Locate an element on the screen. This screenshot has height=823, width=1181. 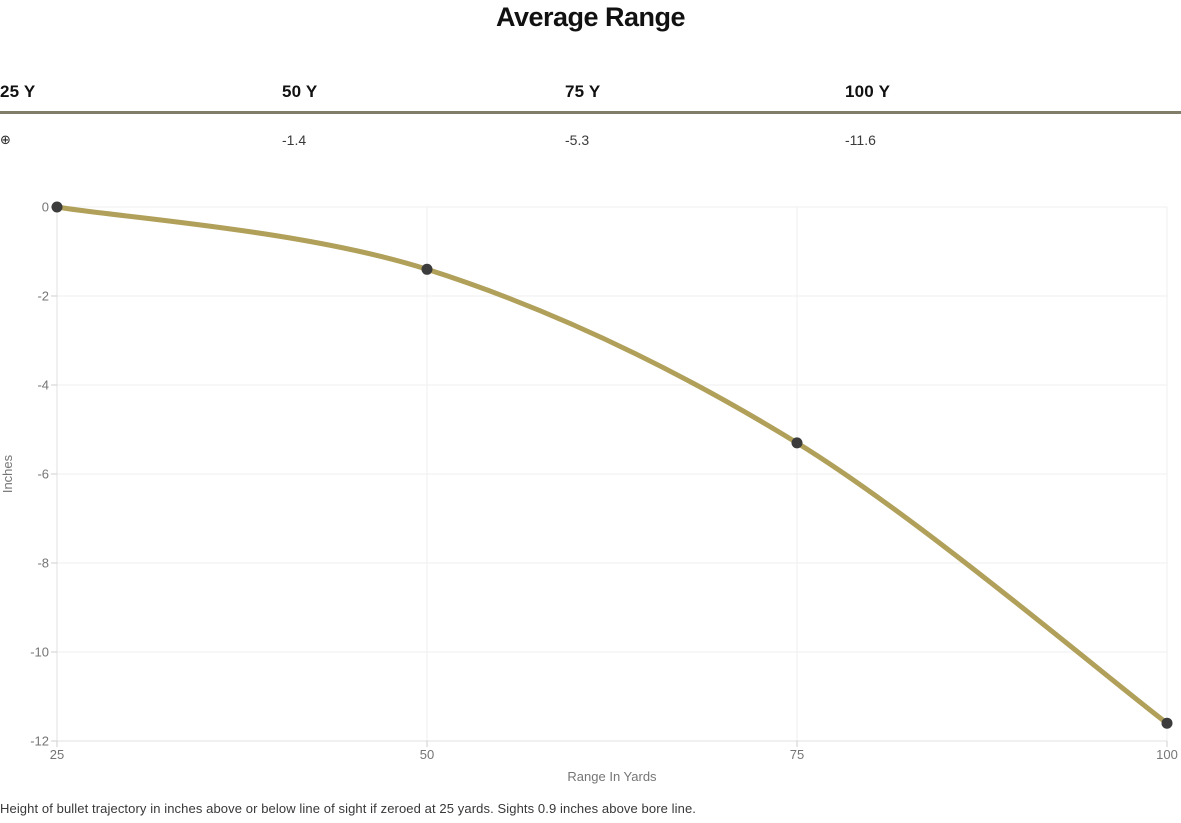
y-tick-label: -10 is located at coordinates (39, 652).